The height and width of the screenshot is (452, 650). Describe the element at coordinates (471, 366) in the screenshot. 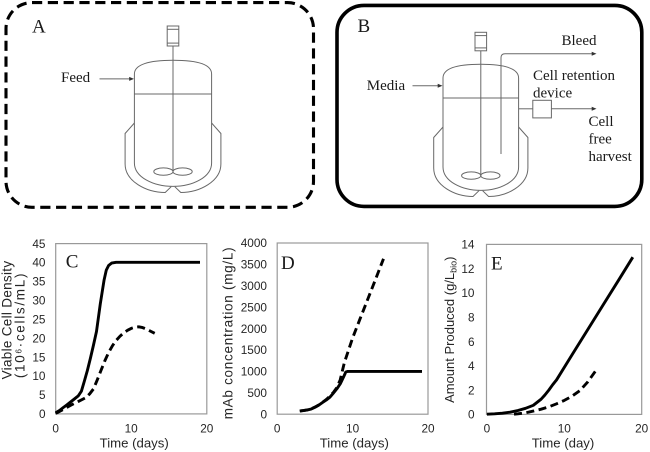

I see `svg-text: 4` at that location.